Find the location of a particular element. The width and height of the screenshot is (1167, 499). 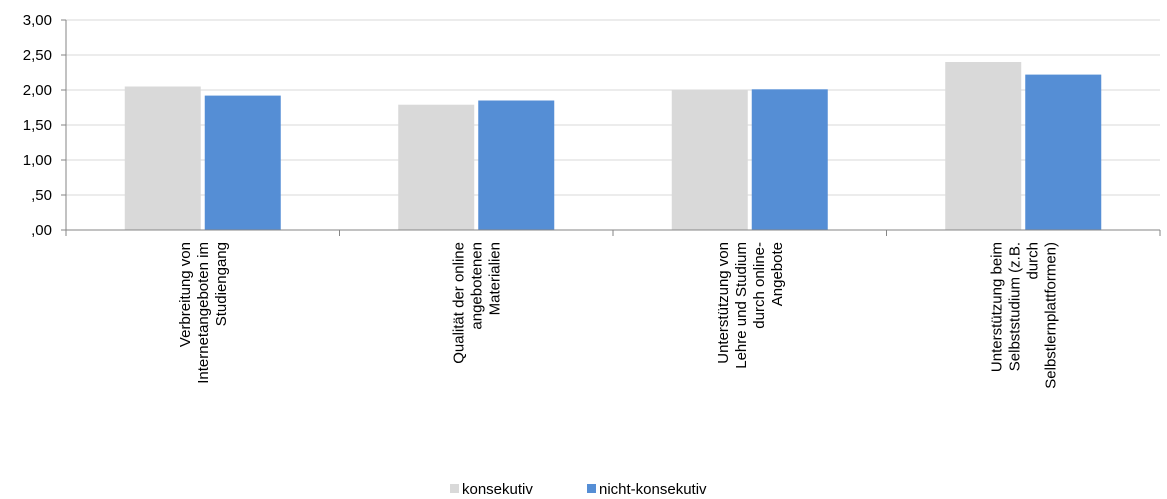

category-label-line: Studiengang is located at coordinates (221, 284).